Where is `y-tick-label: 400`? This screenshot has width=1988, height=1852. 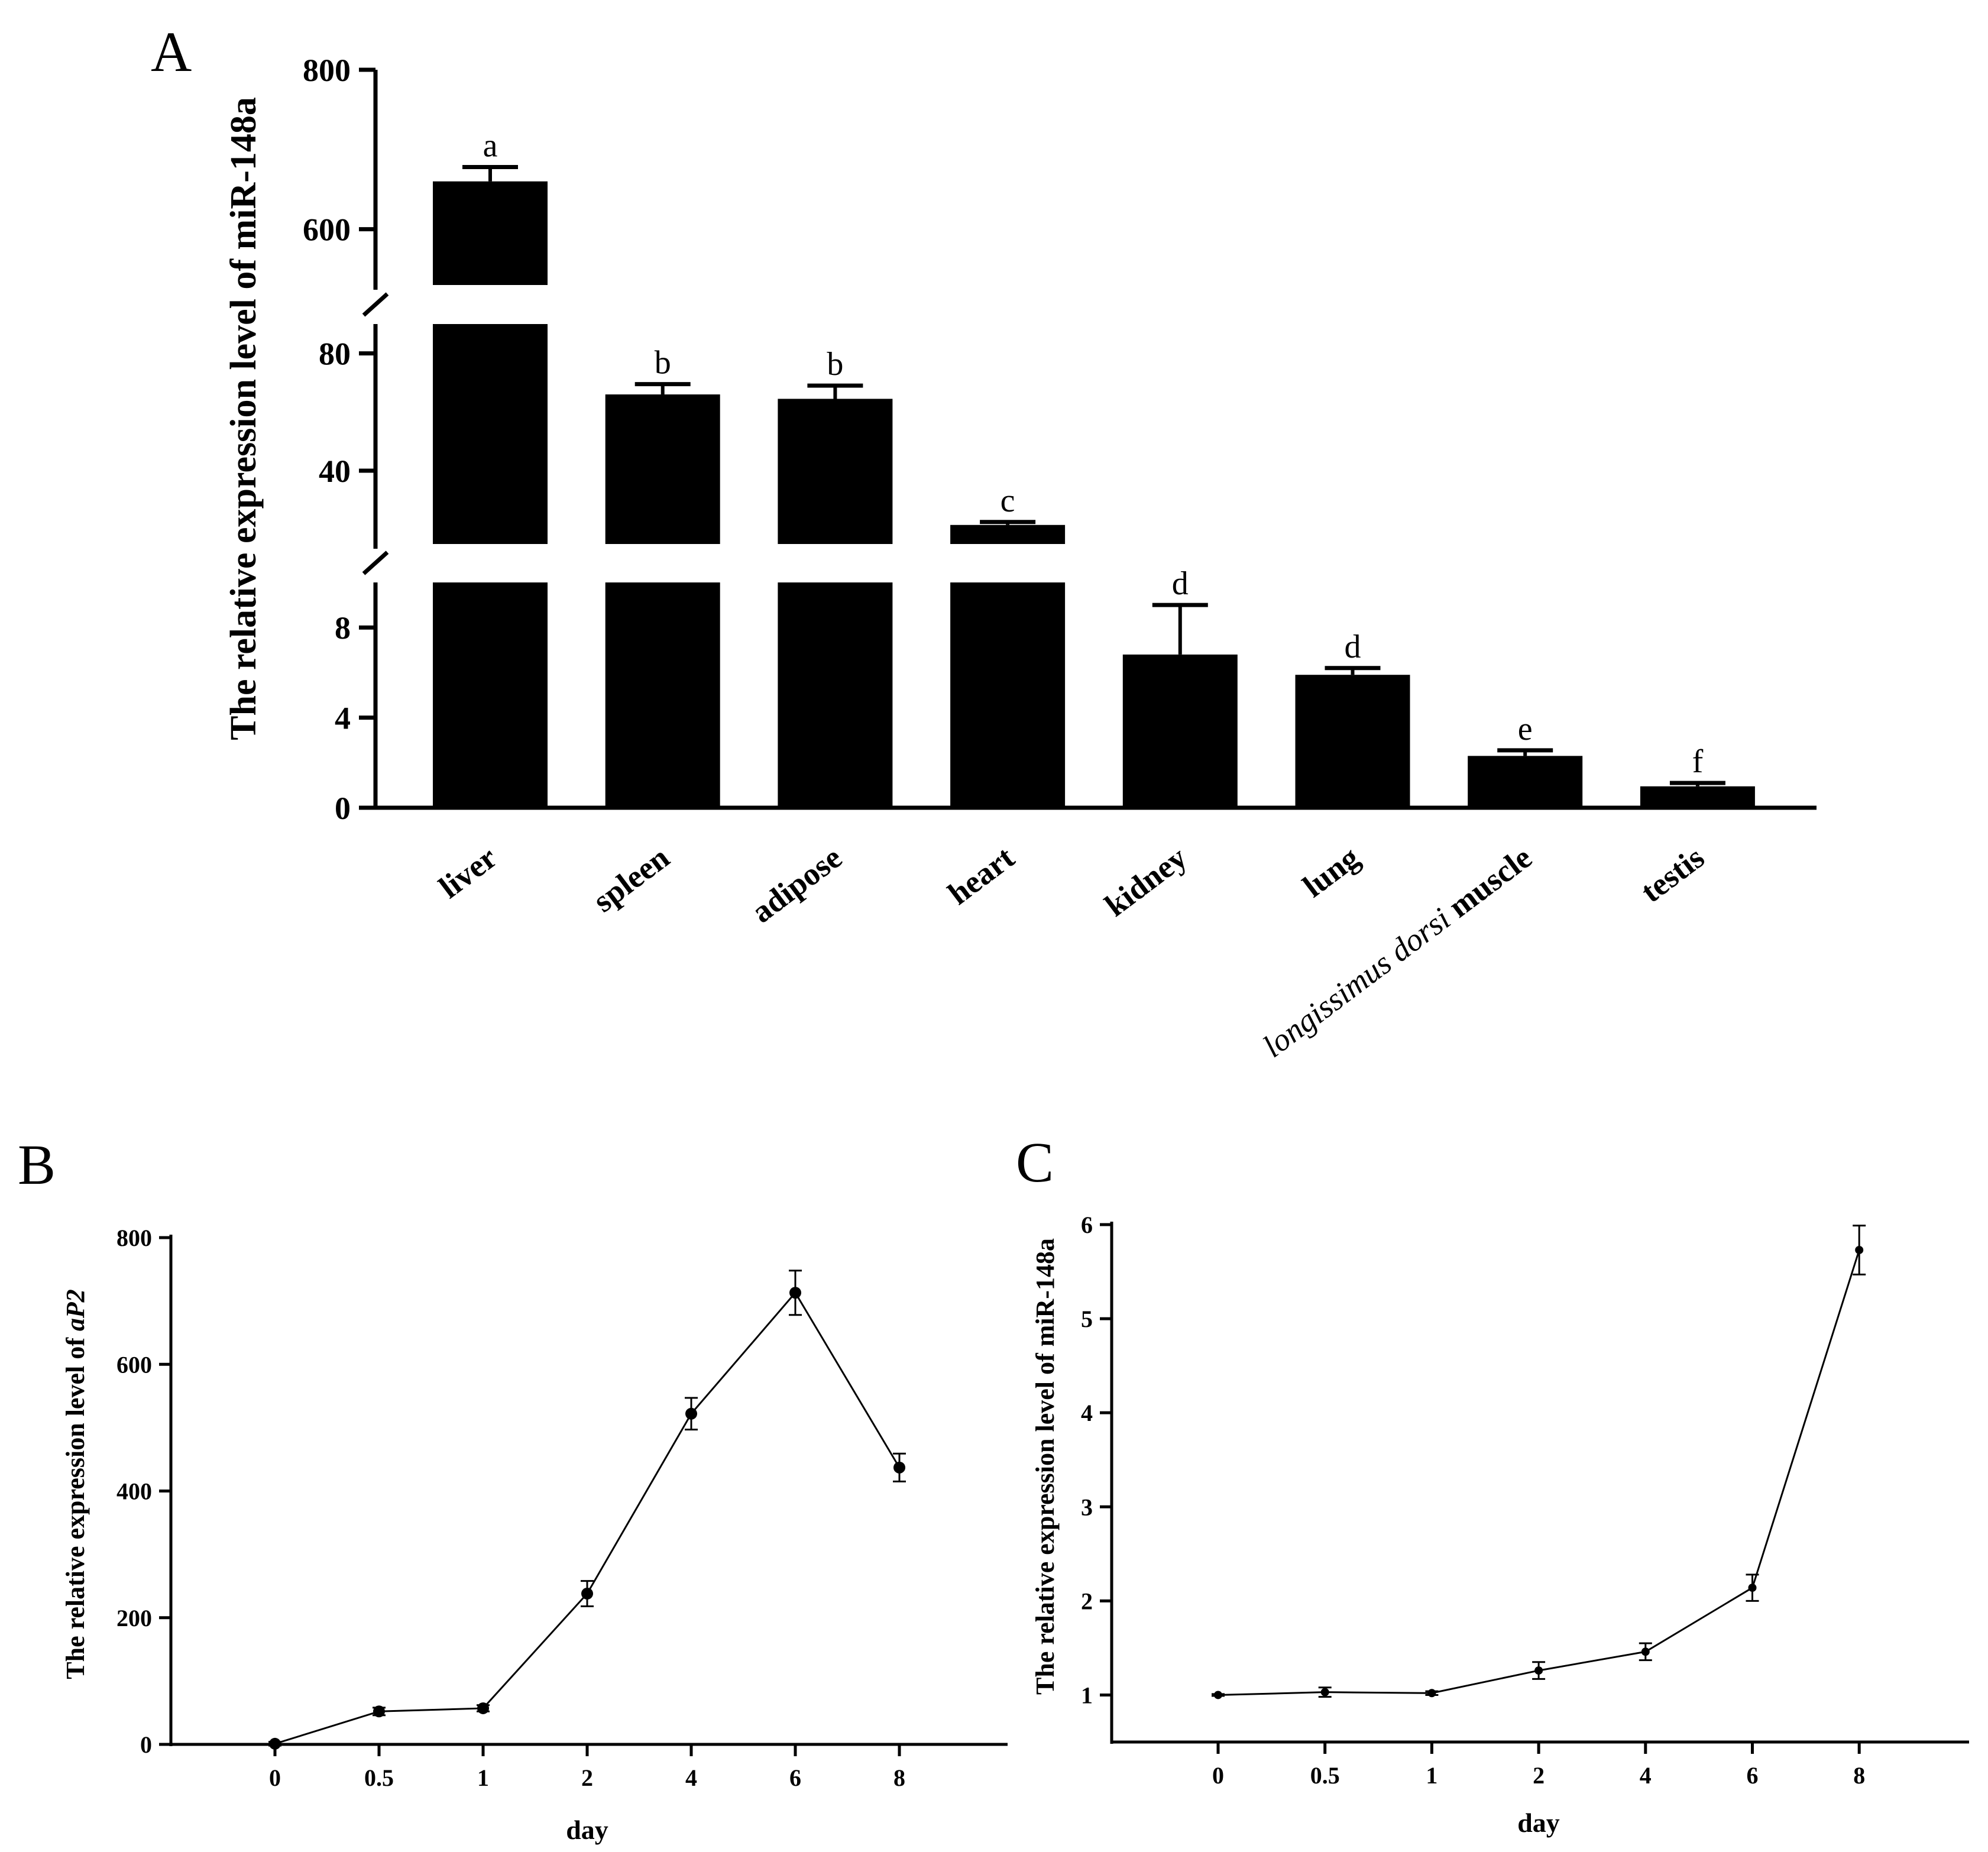 y-tick-label: 400 is located at coordinates (134, 1492).